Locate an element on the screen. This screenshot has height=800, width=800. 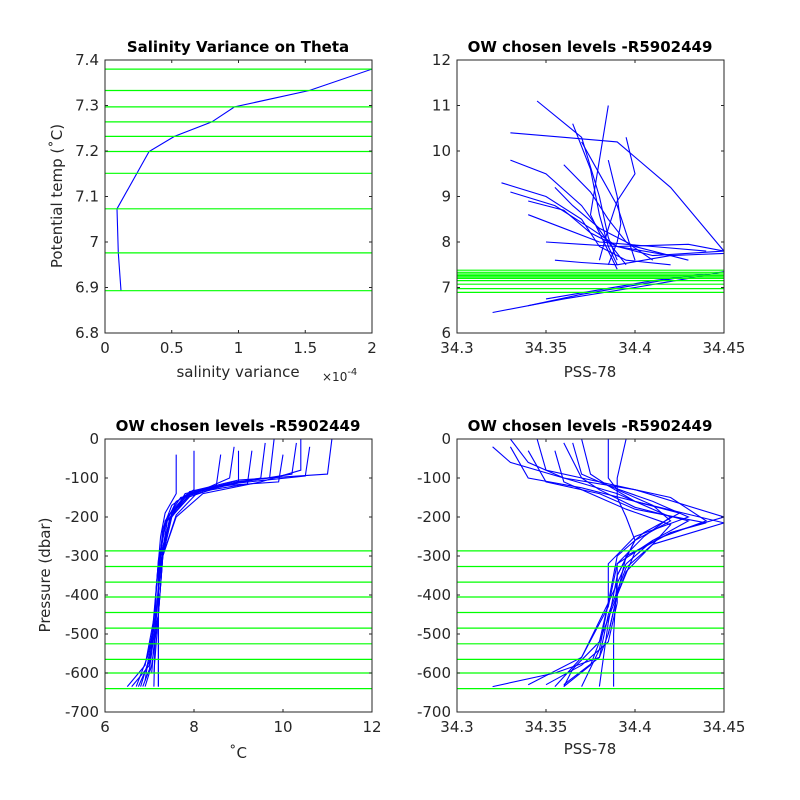
chart-title: Salinity Variance on Theta is located at coordinates (238, 47).